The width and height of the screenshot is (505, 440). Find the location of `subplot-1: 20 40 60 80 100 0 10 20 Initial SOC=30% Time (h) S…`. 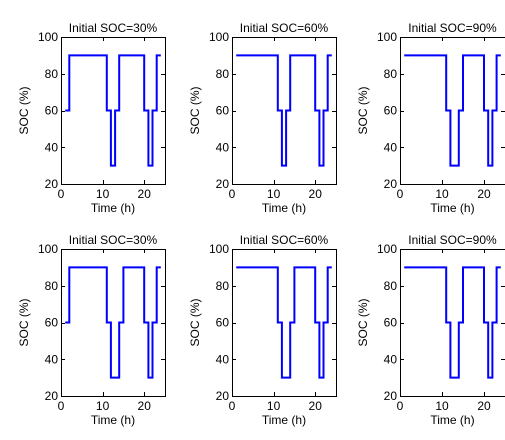

subplot-1: 20 40 60 80 100 0 10 20 Initial SOC=30% Time (h) S… is located at coordinates (91, 118).